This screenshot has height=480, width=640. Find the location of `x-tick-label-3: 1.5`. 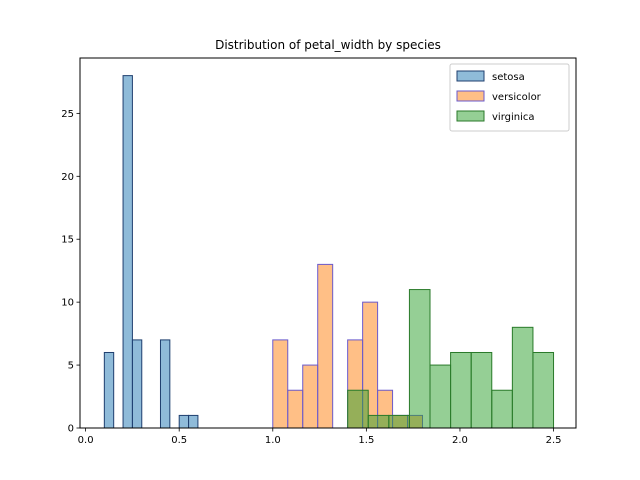

x-tick-label-3: 1.5 is located at coordinates (366, 440).